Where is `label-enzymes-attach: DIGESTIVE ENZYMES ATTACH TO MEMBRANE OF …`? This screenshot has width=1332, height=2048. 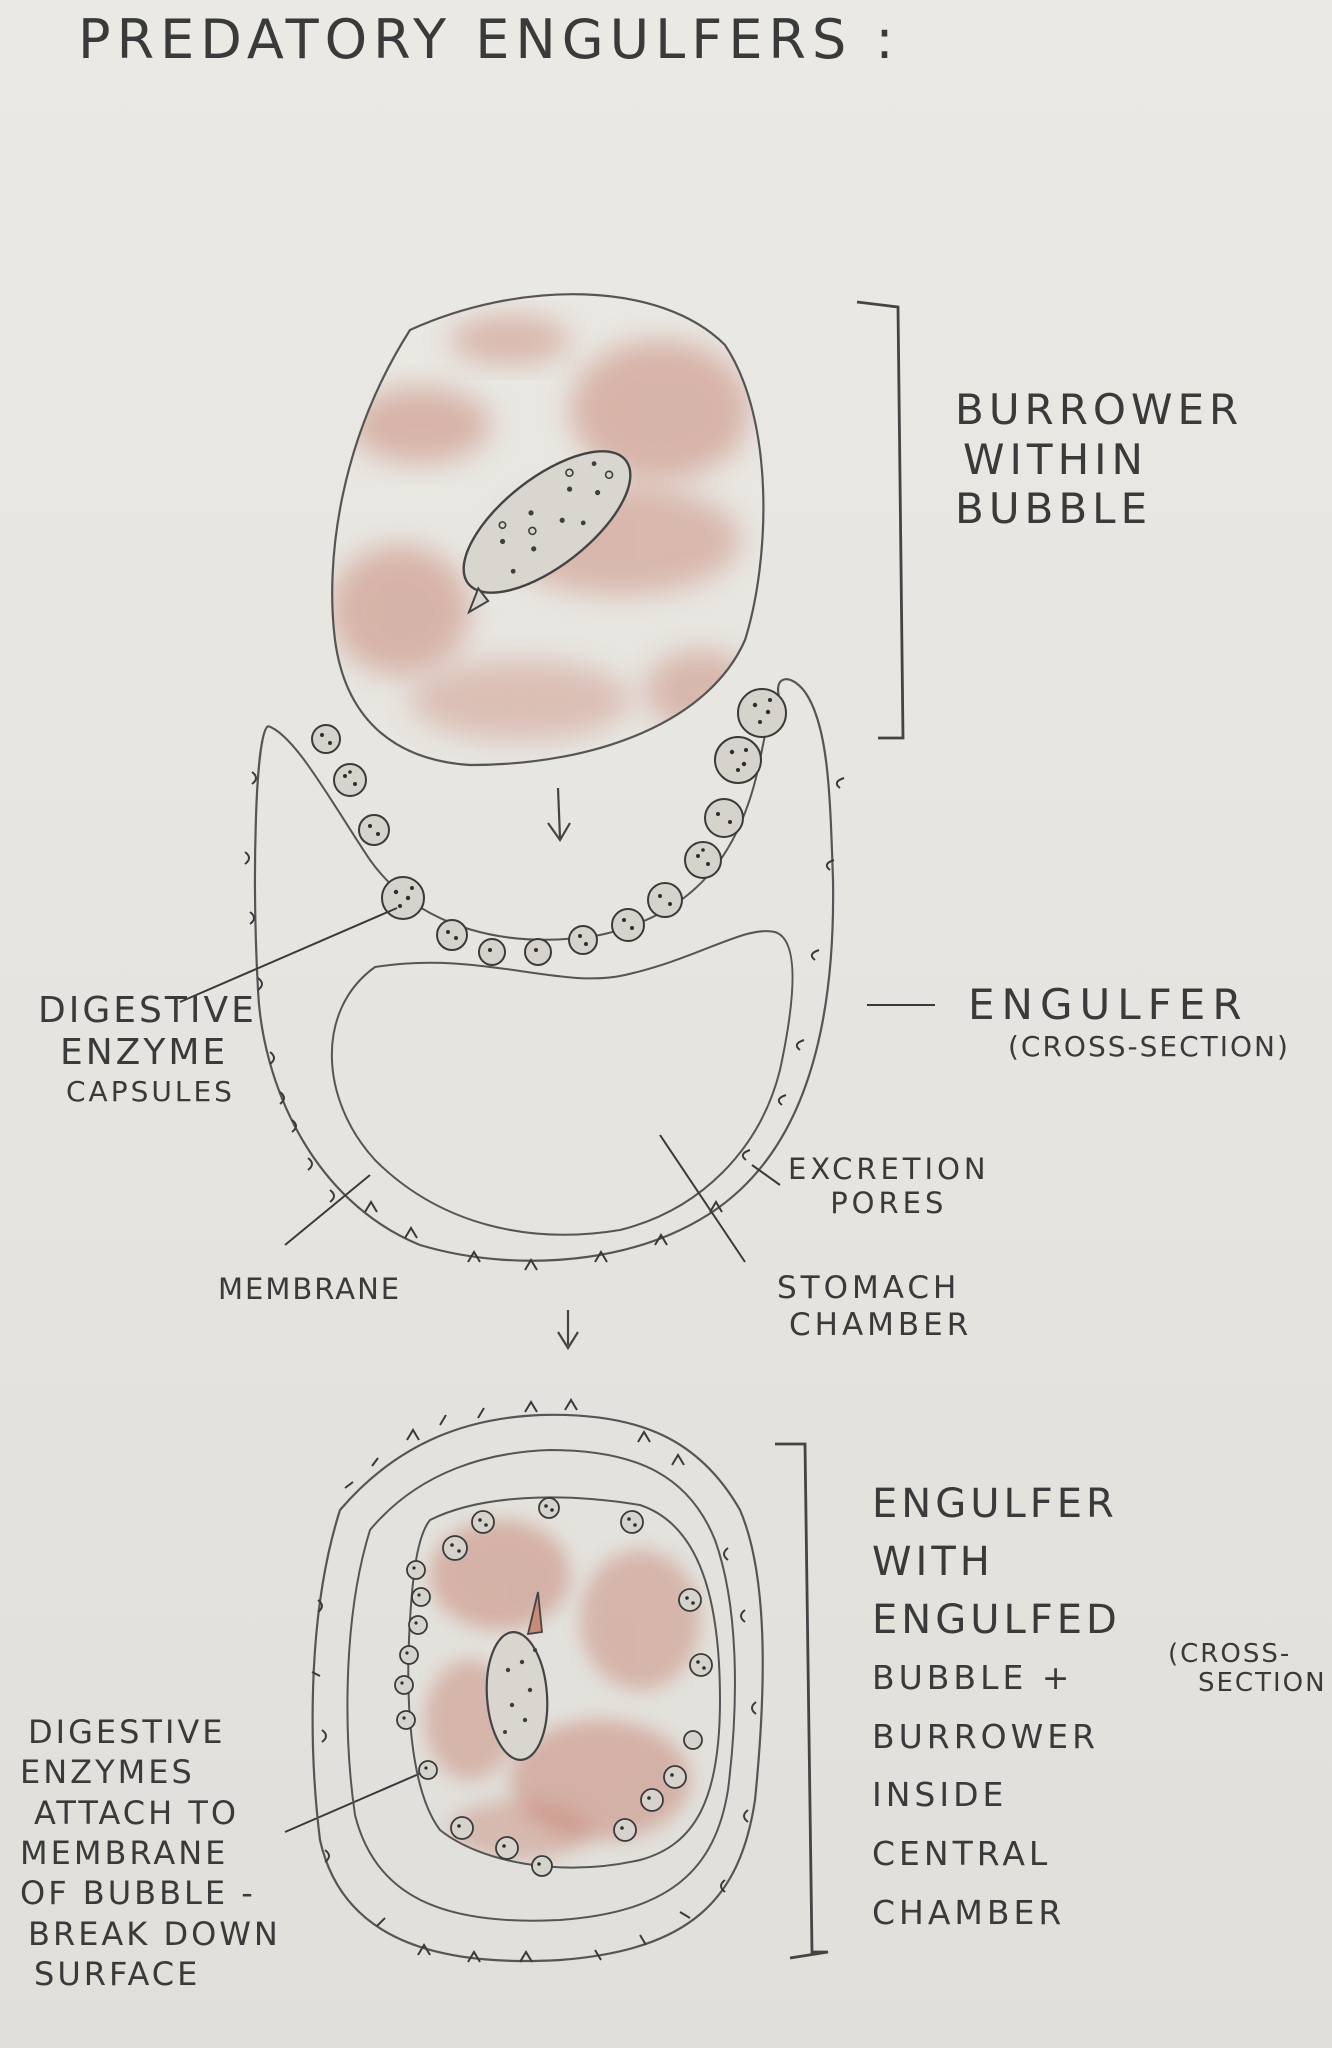
label-enzymes-attach: DIGESTIVE ENZYMES ATTACH TO MEMBRANE OF … is located at coordinates (150, 1853).